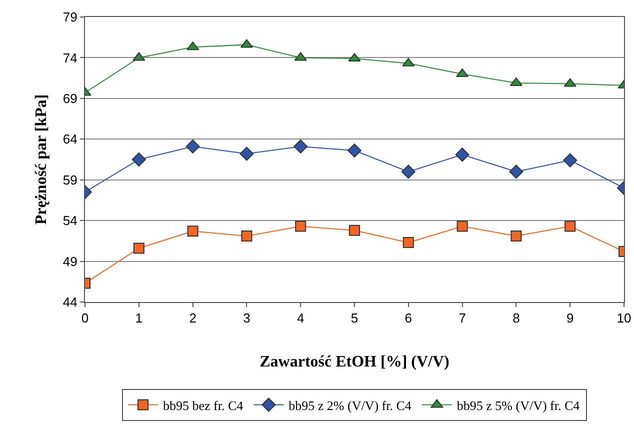  Describe the element at coordinates (570, 318) in the screenshot. I see `x-tick-label: 9` at that location.